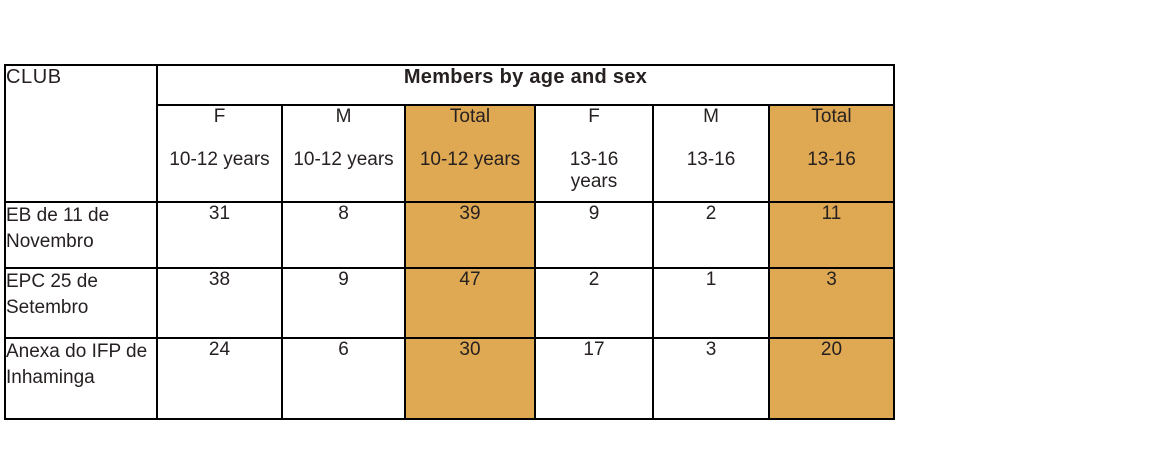 The width and height of the screenshot is (1152, 460). What do you see at coordinates (81, 133) in the screenshot?
I see `club-column-header: CLUB` at bounding box center [81, 133].